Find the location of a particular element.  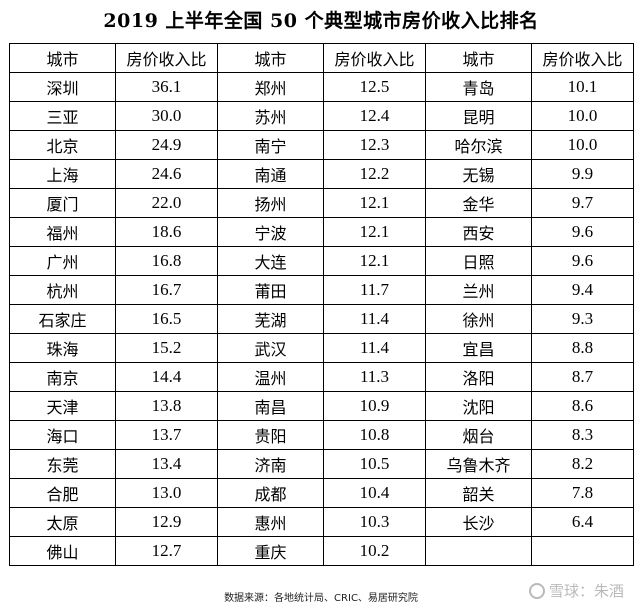

city-cell: 郑州 is located at coordinates (270, 87).